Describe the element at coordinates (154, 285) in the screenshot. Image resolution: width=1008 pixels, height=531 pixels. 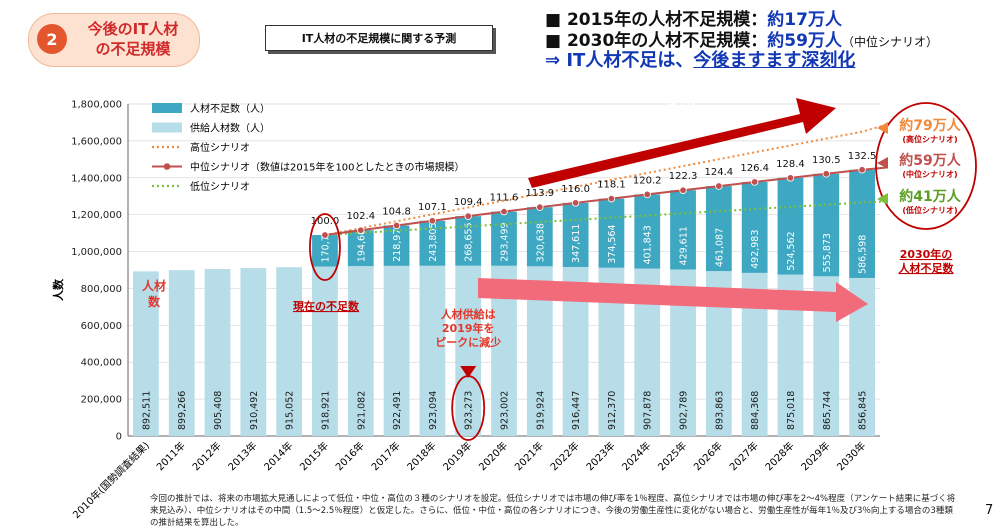
I see `supply-left-label-line: 人材` at that location.